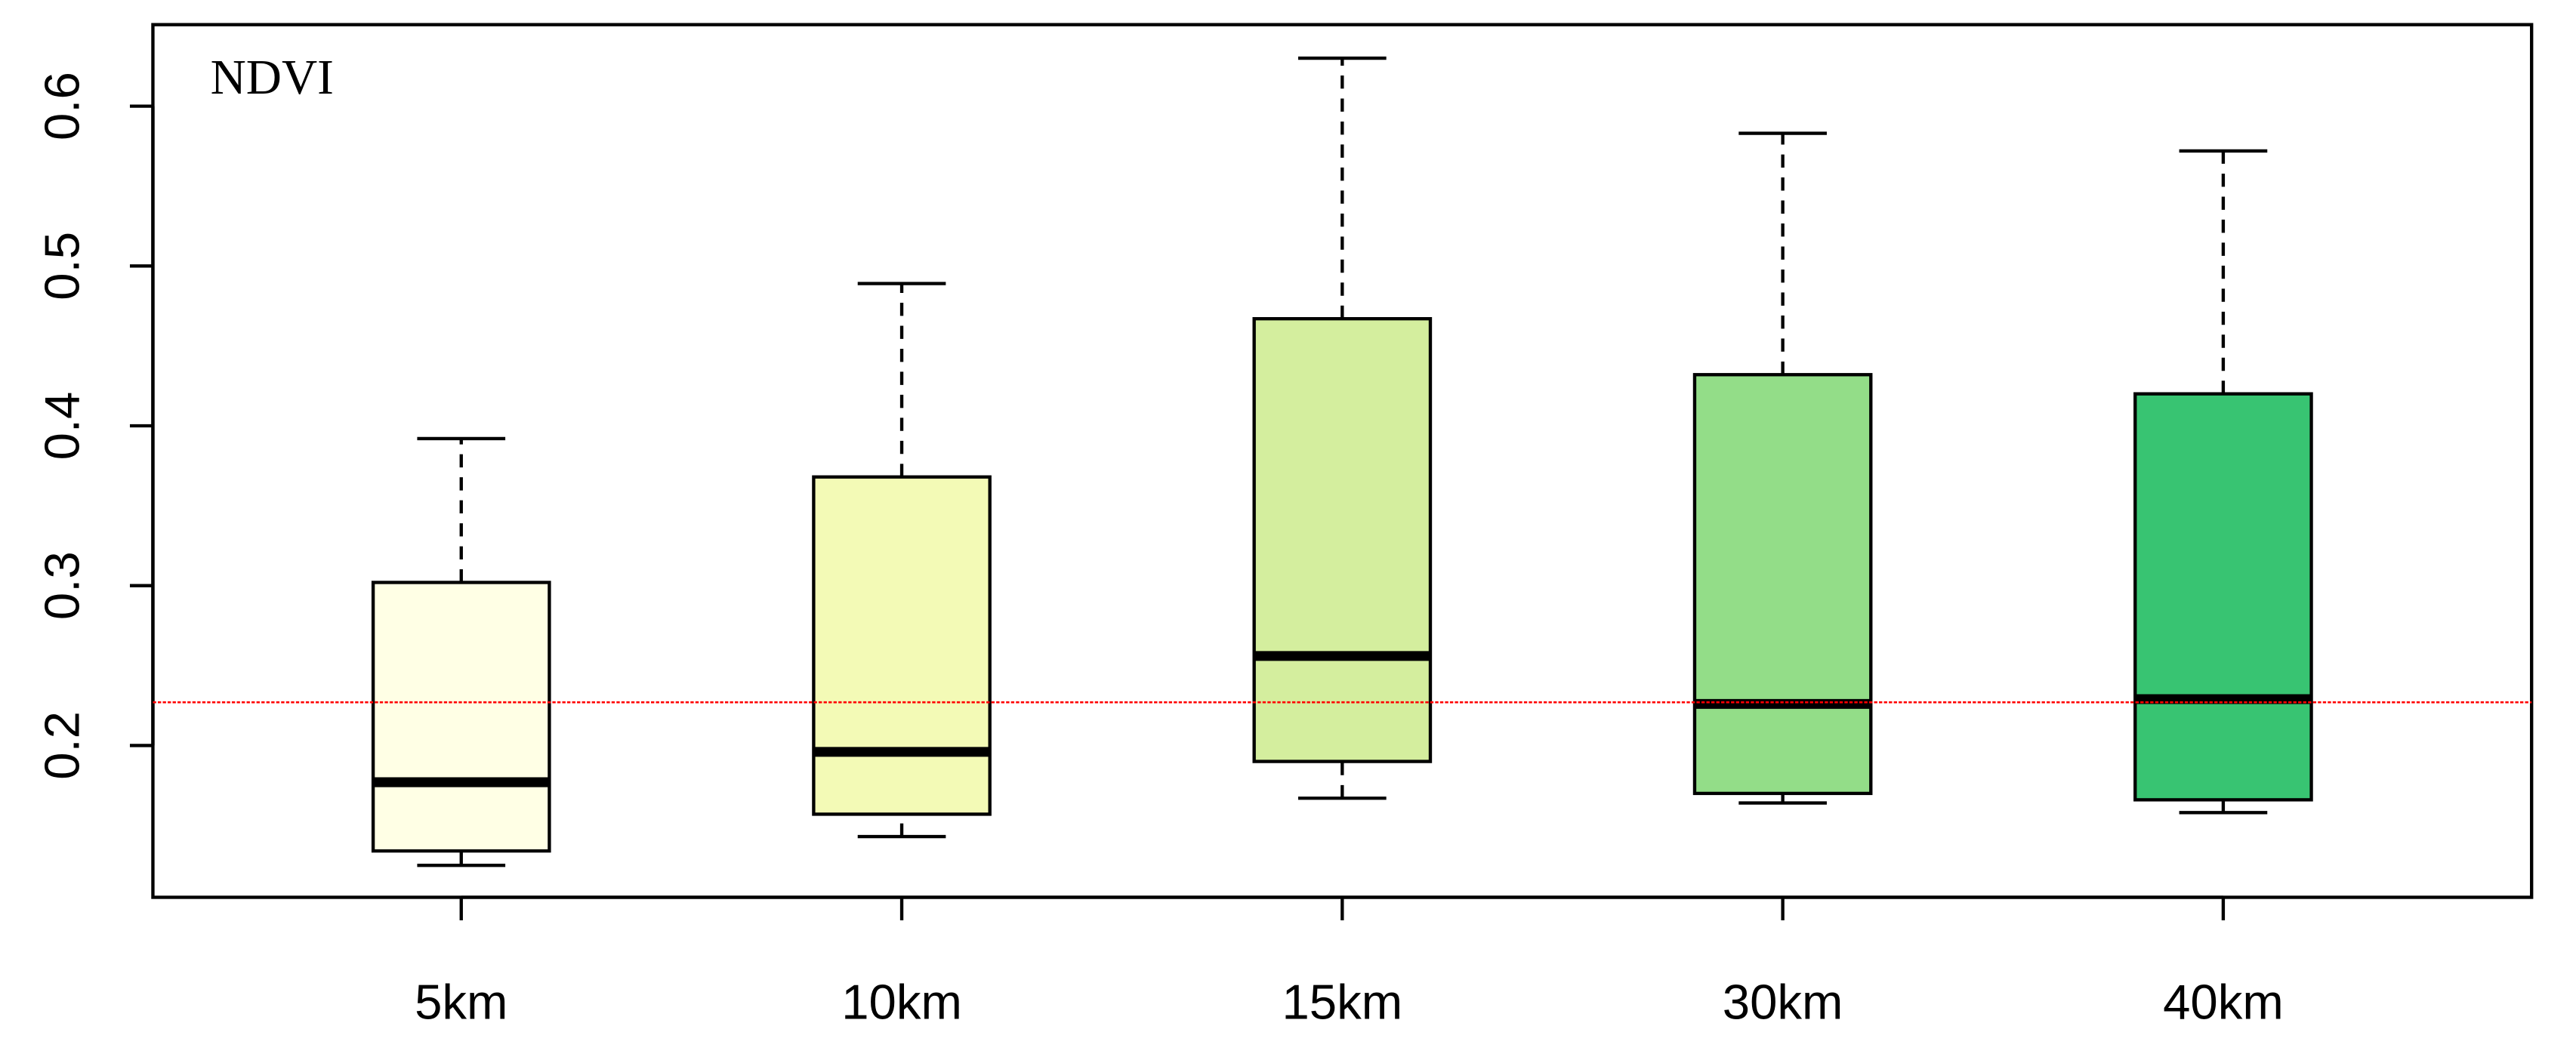 Image resolution: width=2576 pixels, height=1060 pixels. What do you see at coordinates (61, 745) in the screenshot?
I see `y-tick-label: 0.2` at bounding box center [61, 745].